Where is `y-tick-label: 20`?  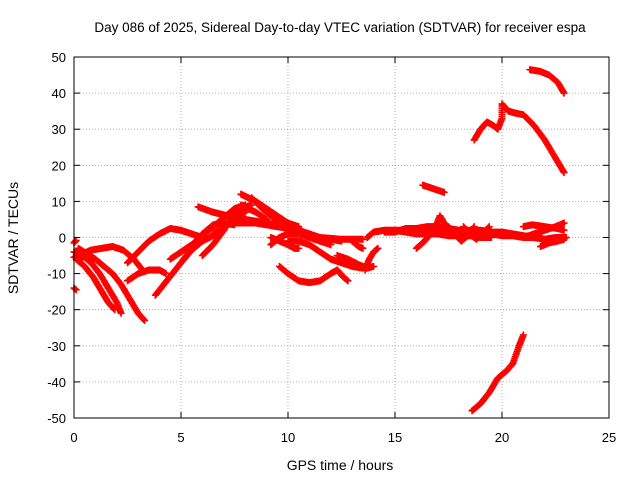
y-tick-label: 20 is located at coordinates (59, 165).